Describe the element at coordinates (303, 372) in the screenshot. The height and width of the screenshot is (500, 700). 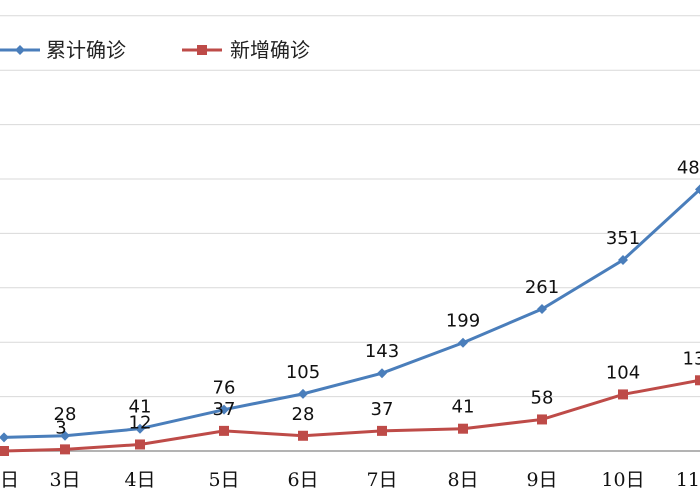
I see `data-label-cumulative: 105` at that location.